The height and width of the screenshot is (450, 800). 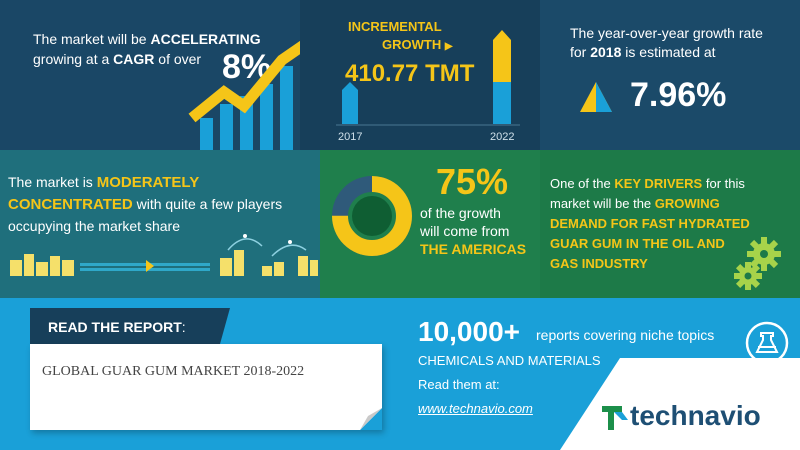 What do you see at coordinates (650, 223) in the screenshot?
I see `drivers-line3: DEMAND FOR FAST HYDRATED` at bounding box center [650, 223].